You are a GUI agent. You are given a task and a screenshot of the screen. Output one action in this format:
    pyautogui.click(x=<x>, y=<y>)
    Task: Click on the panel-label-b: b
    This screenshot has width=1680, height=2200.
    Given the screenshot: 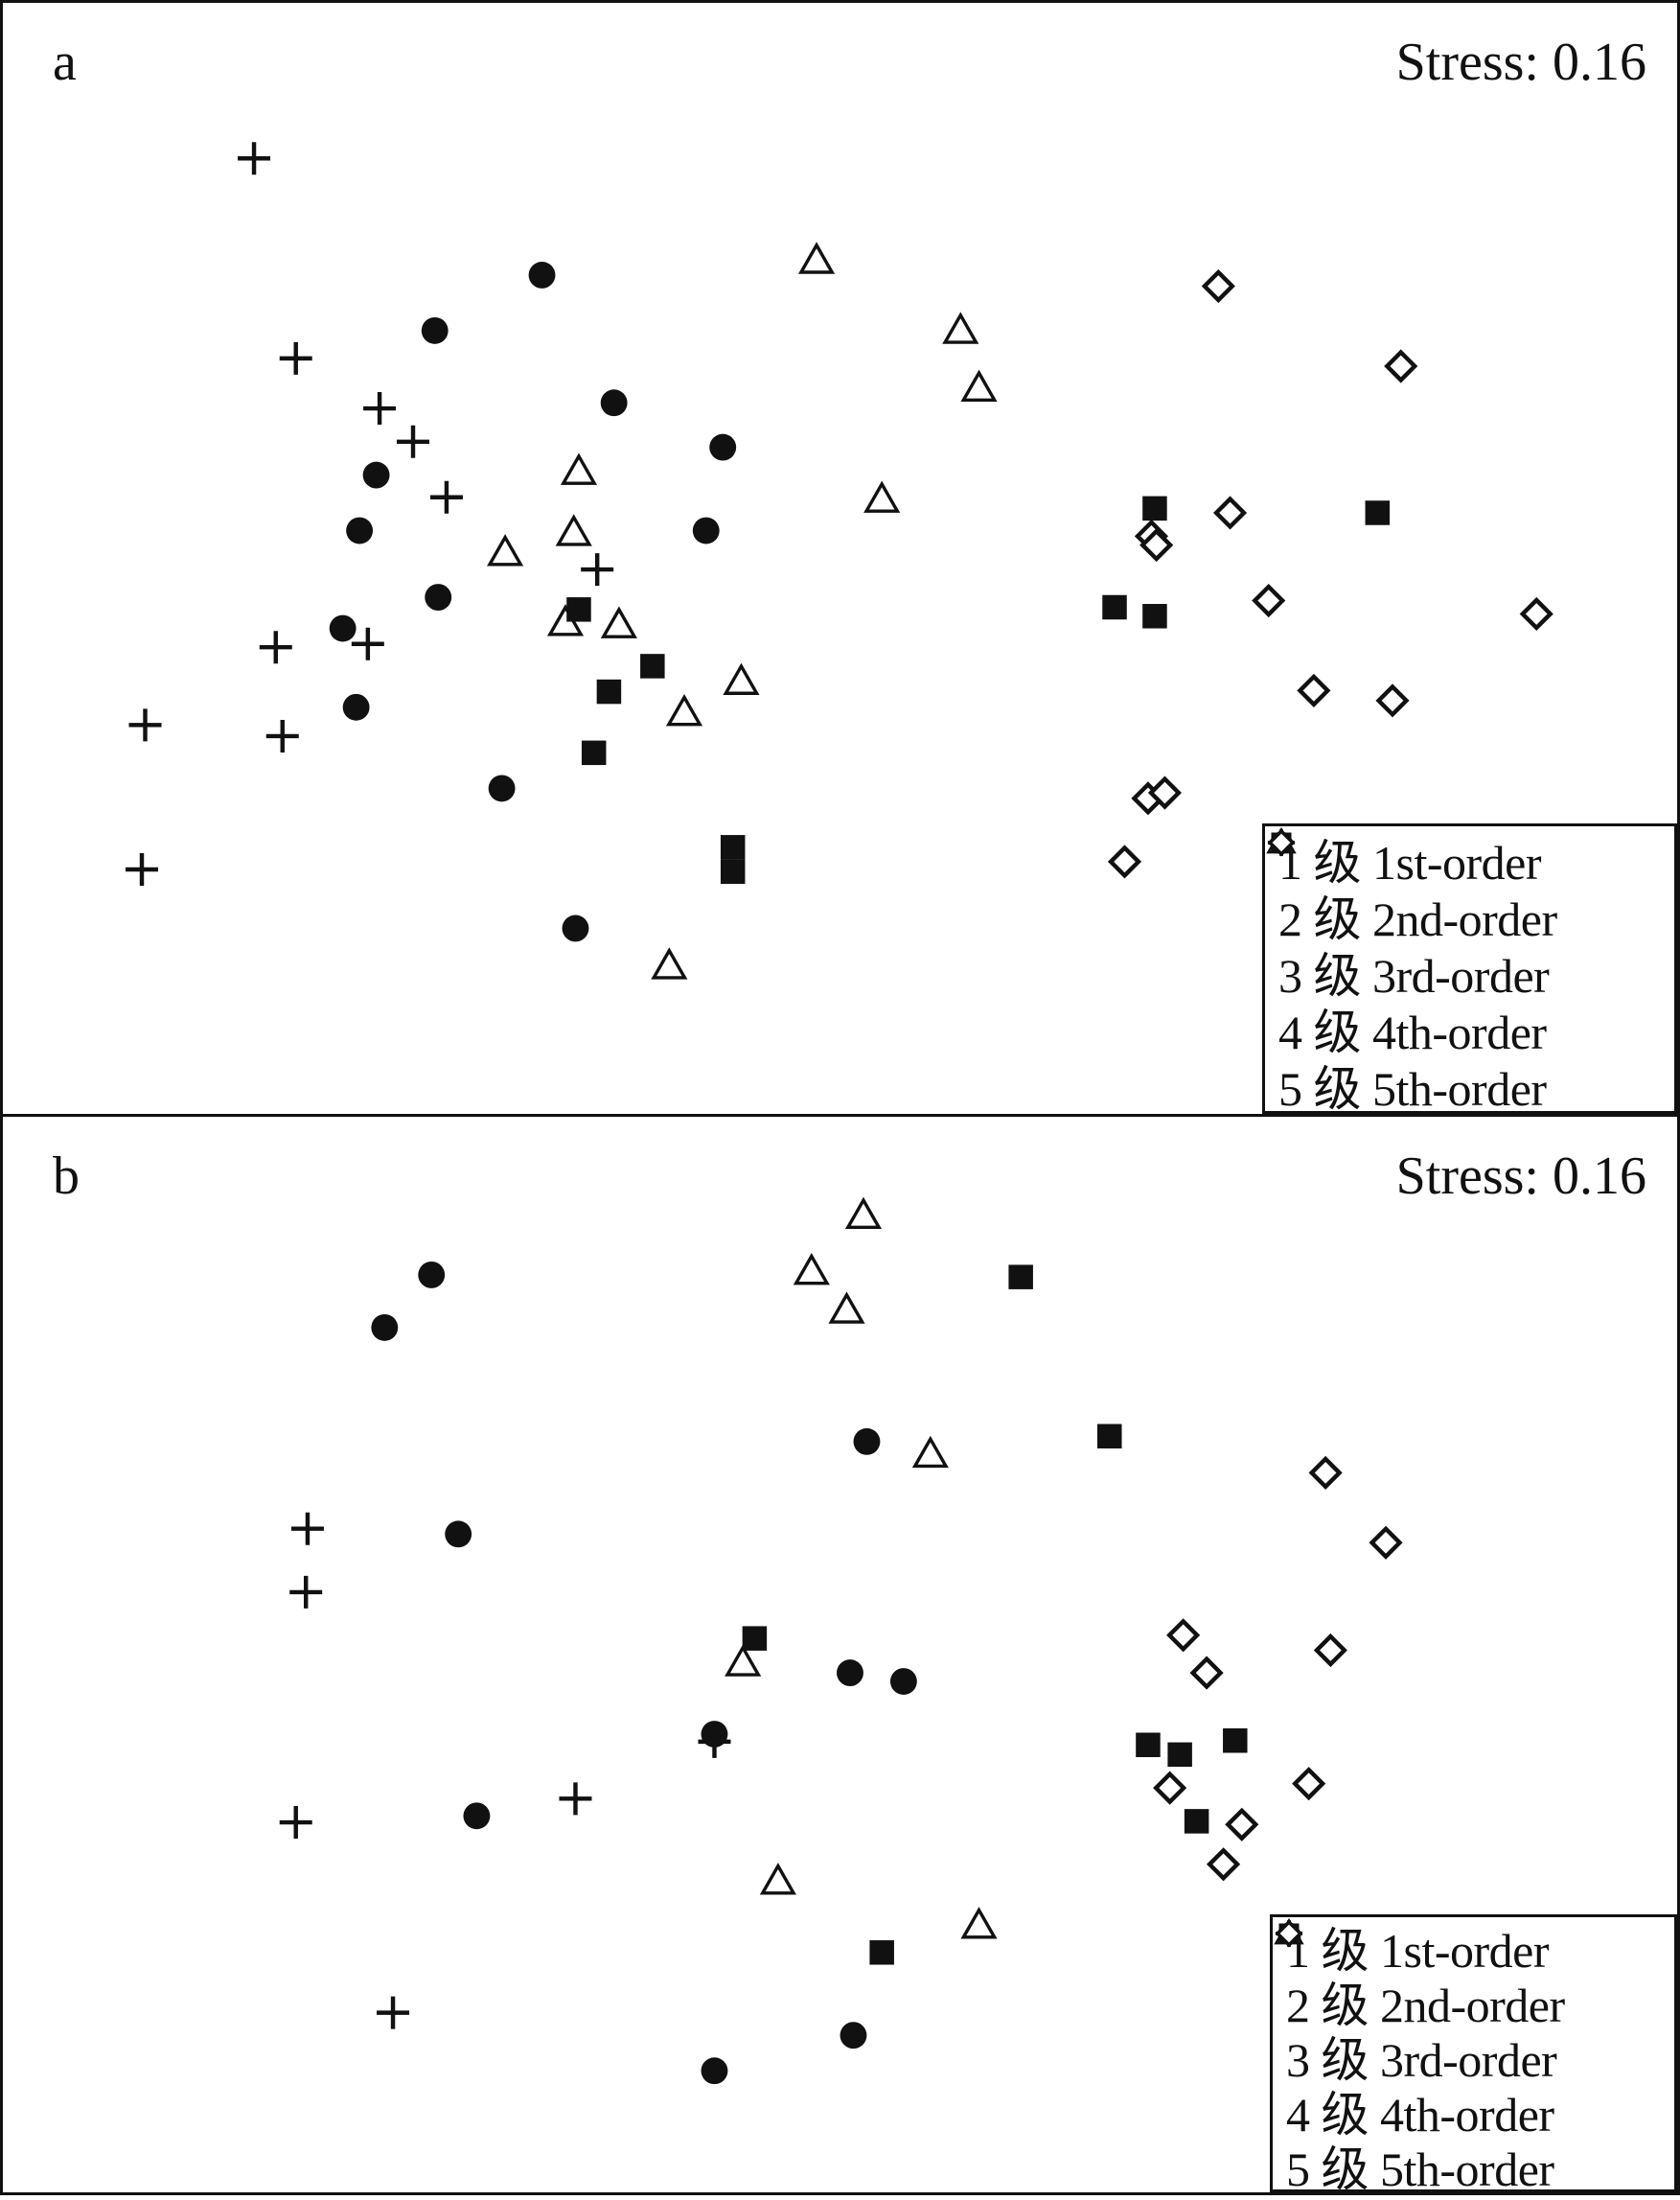 What is the action you would take?
    pyautogui.click(x=66, y=1176)
    